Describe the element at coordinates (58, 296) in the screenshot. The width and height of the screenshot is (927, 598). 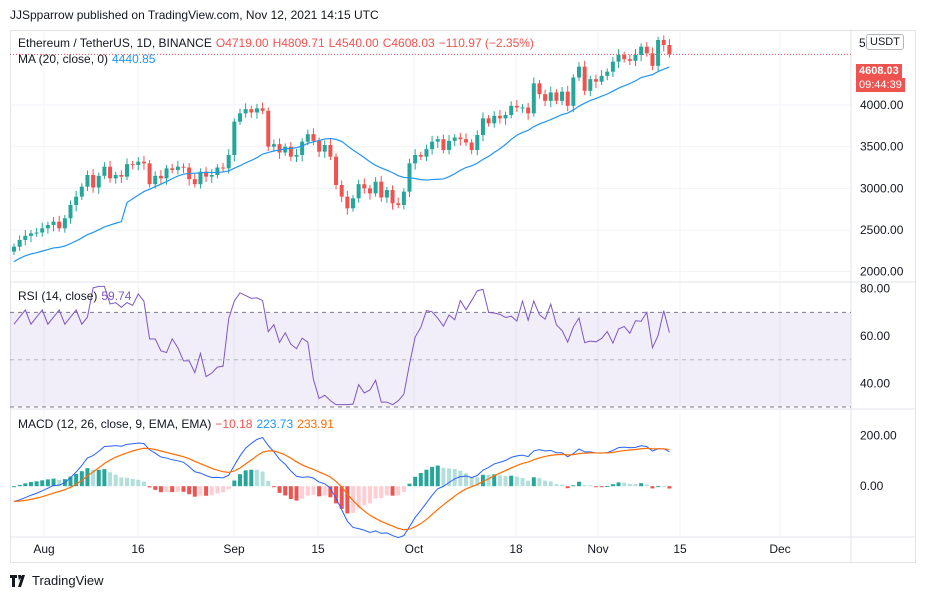
I see `rsi-label: RSI (14, close)` at that location.